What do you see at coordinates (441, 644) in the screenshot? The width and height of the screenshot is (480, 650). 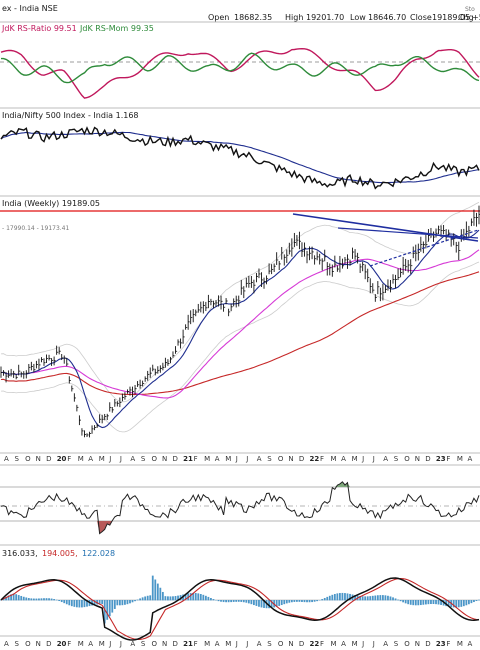 I see `x-tick-label: 23` at bounding box center [441, 644].